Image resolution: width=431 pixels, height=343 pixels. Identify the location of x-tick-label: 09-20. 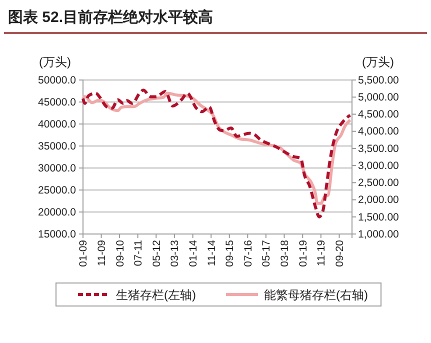
(340, 253).